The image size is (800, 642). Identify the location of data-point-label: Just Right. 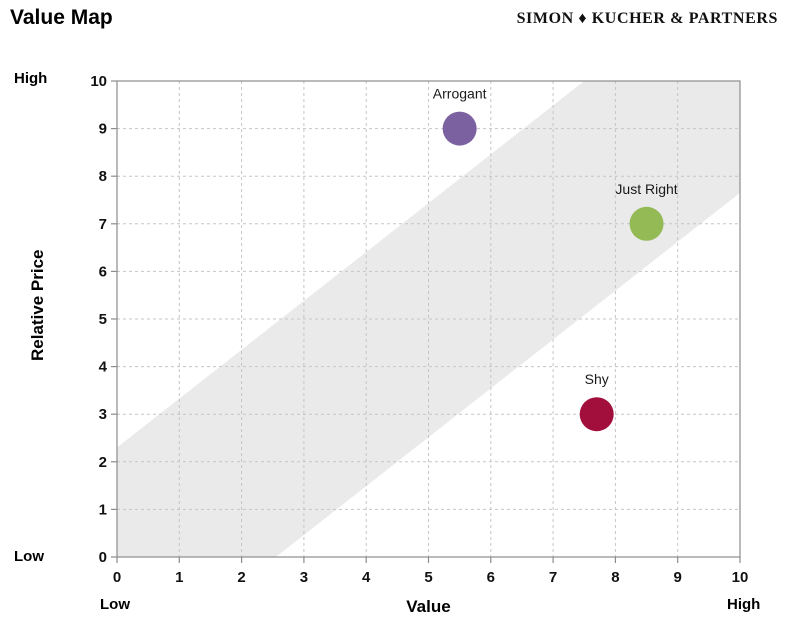
(646, 189).